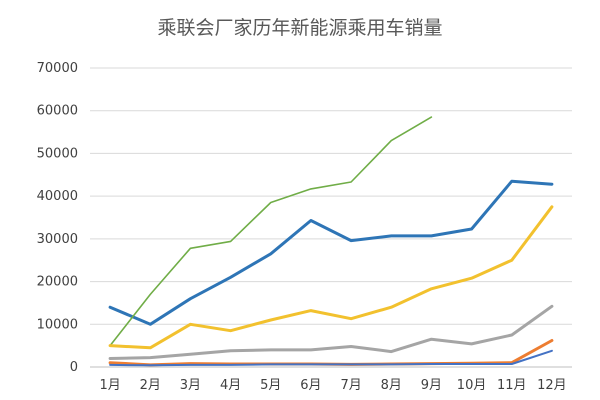 Image resolution: width=600 pixels, height=400 pixels. I want to click on x-tick-label: 1月, so click(109, 385).